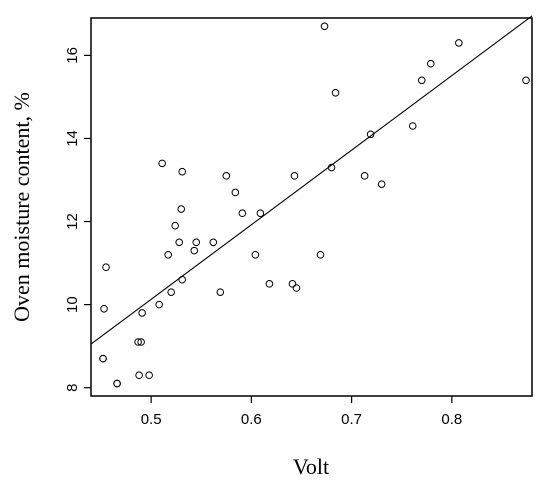 Image resolution: width=550 pixels, height=488 pixels. What do you see at coordinates (72, 388) in the screenshot?
I see `y-tick-label: 8` at bounding box center [72, 388].